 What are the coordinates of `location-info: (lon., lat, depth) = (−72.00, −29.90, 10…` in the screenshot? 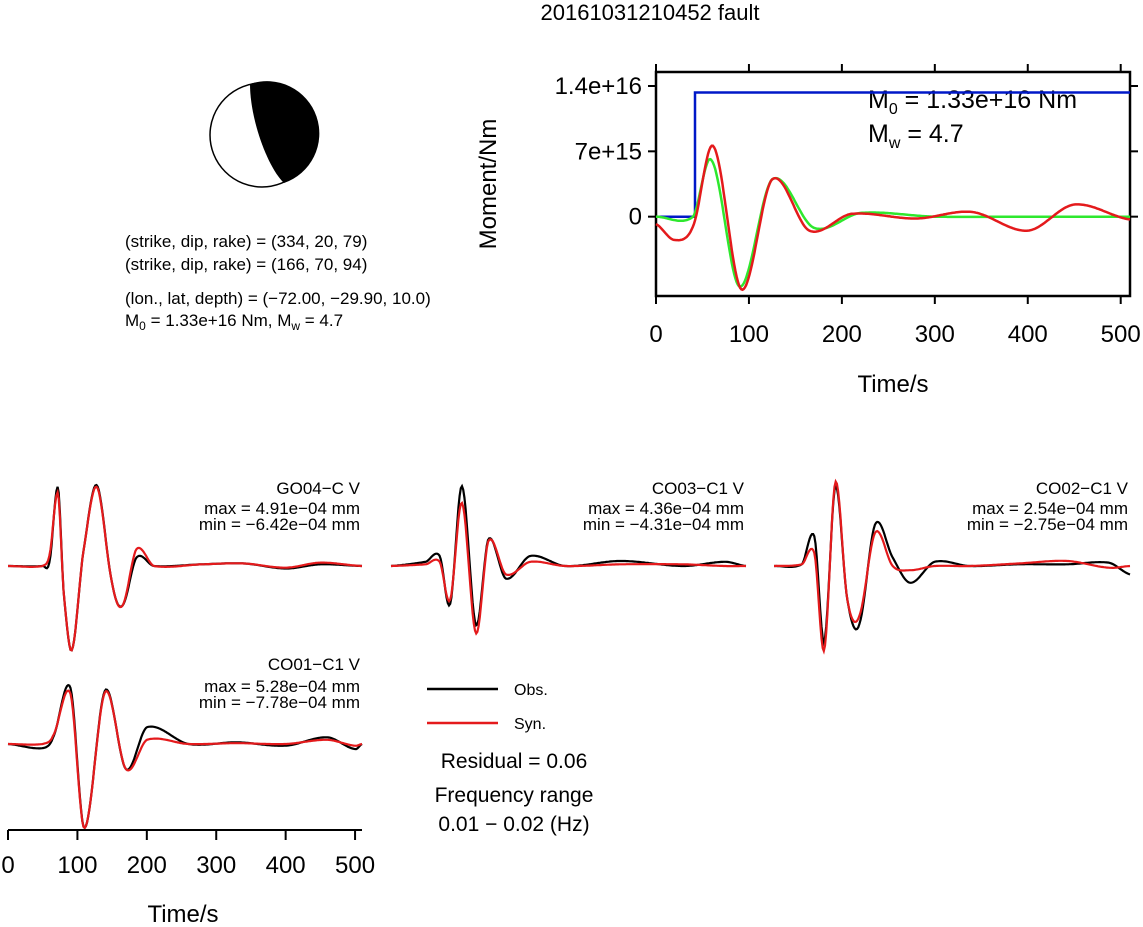 It's located at (278, 298).